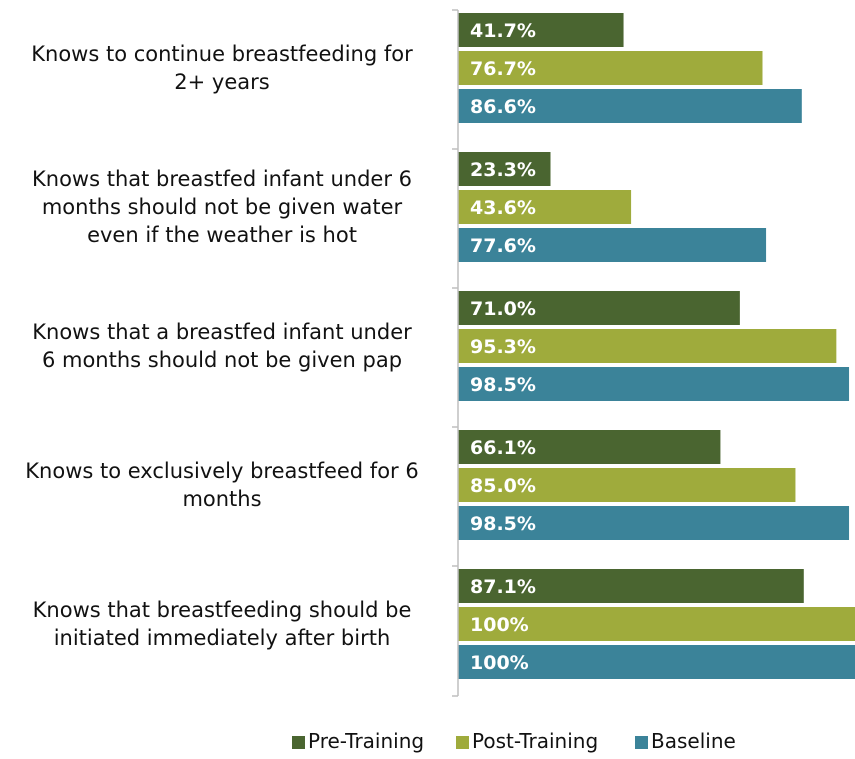 The height and width of the screenshot is (759, 855). Describe the element at coordinates (503, 69) in the screenshot. I see `data-label: 76.7%` at that location.